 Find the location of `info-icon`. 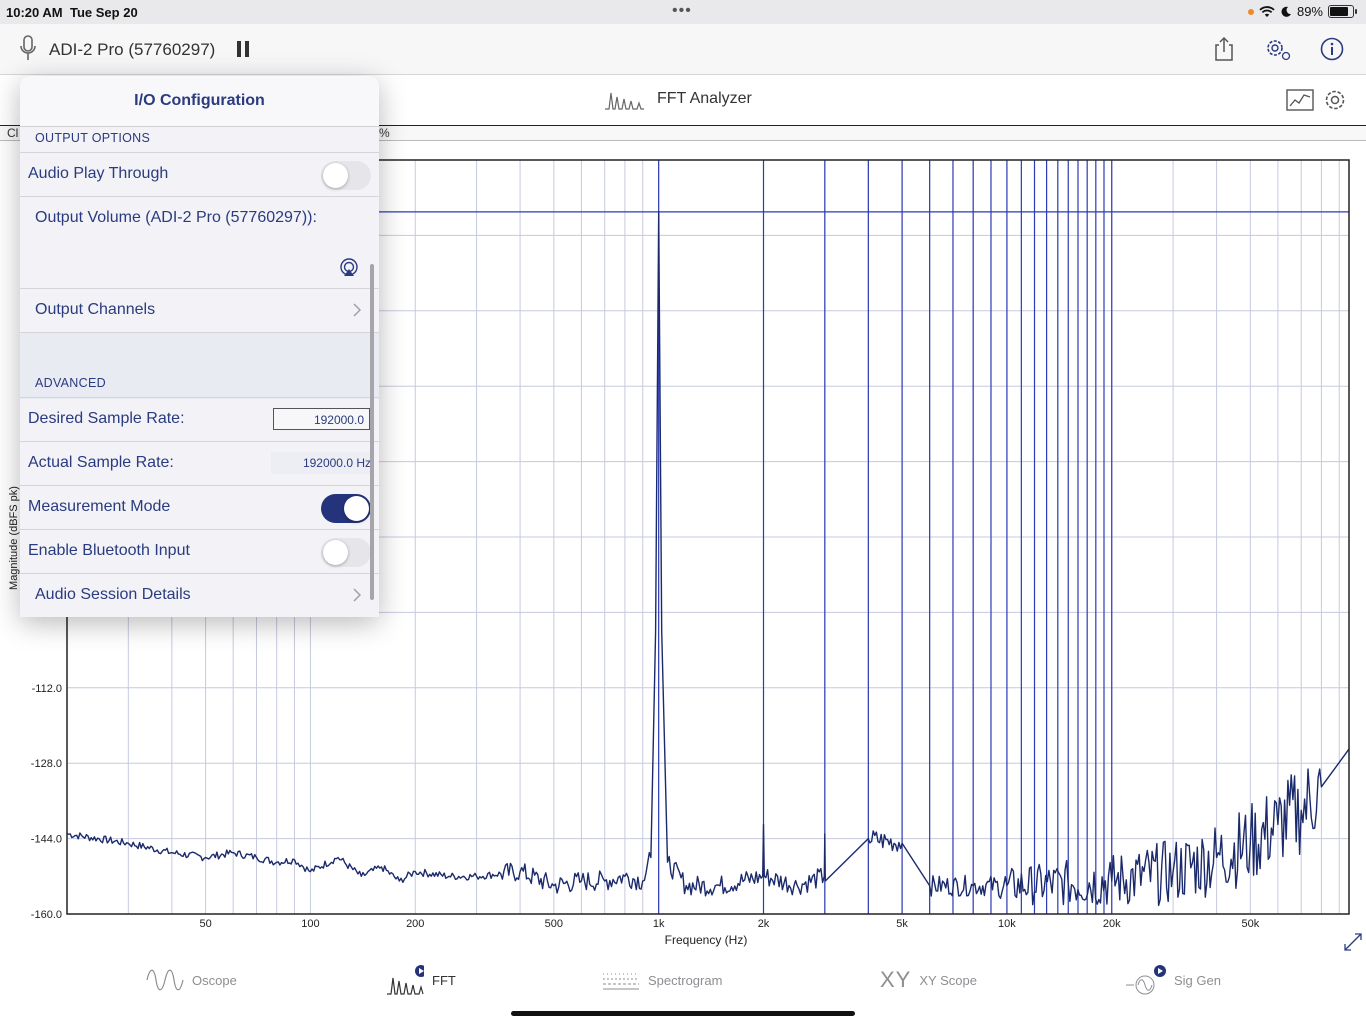

info-icon is located at coordinates (1332, 49).